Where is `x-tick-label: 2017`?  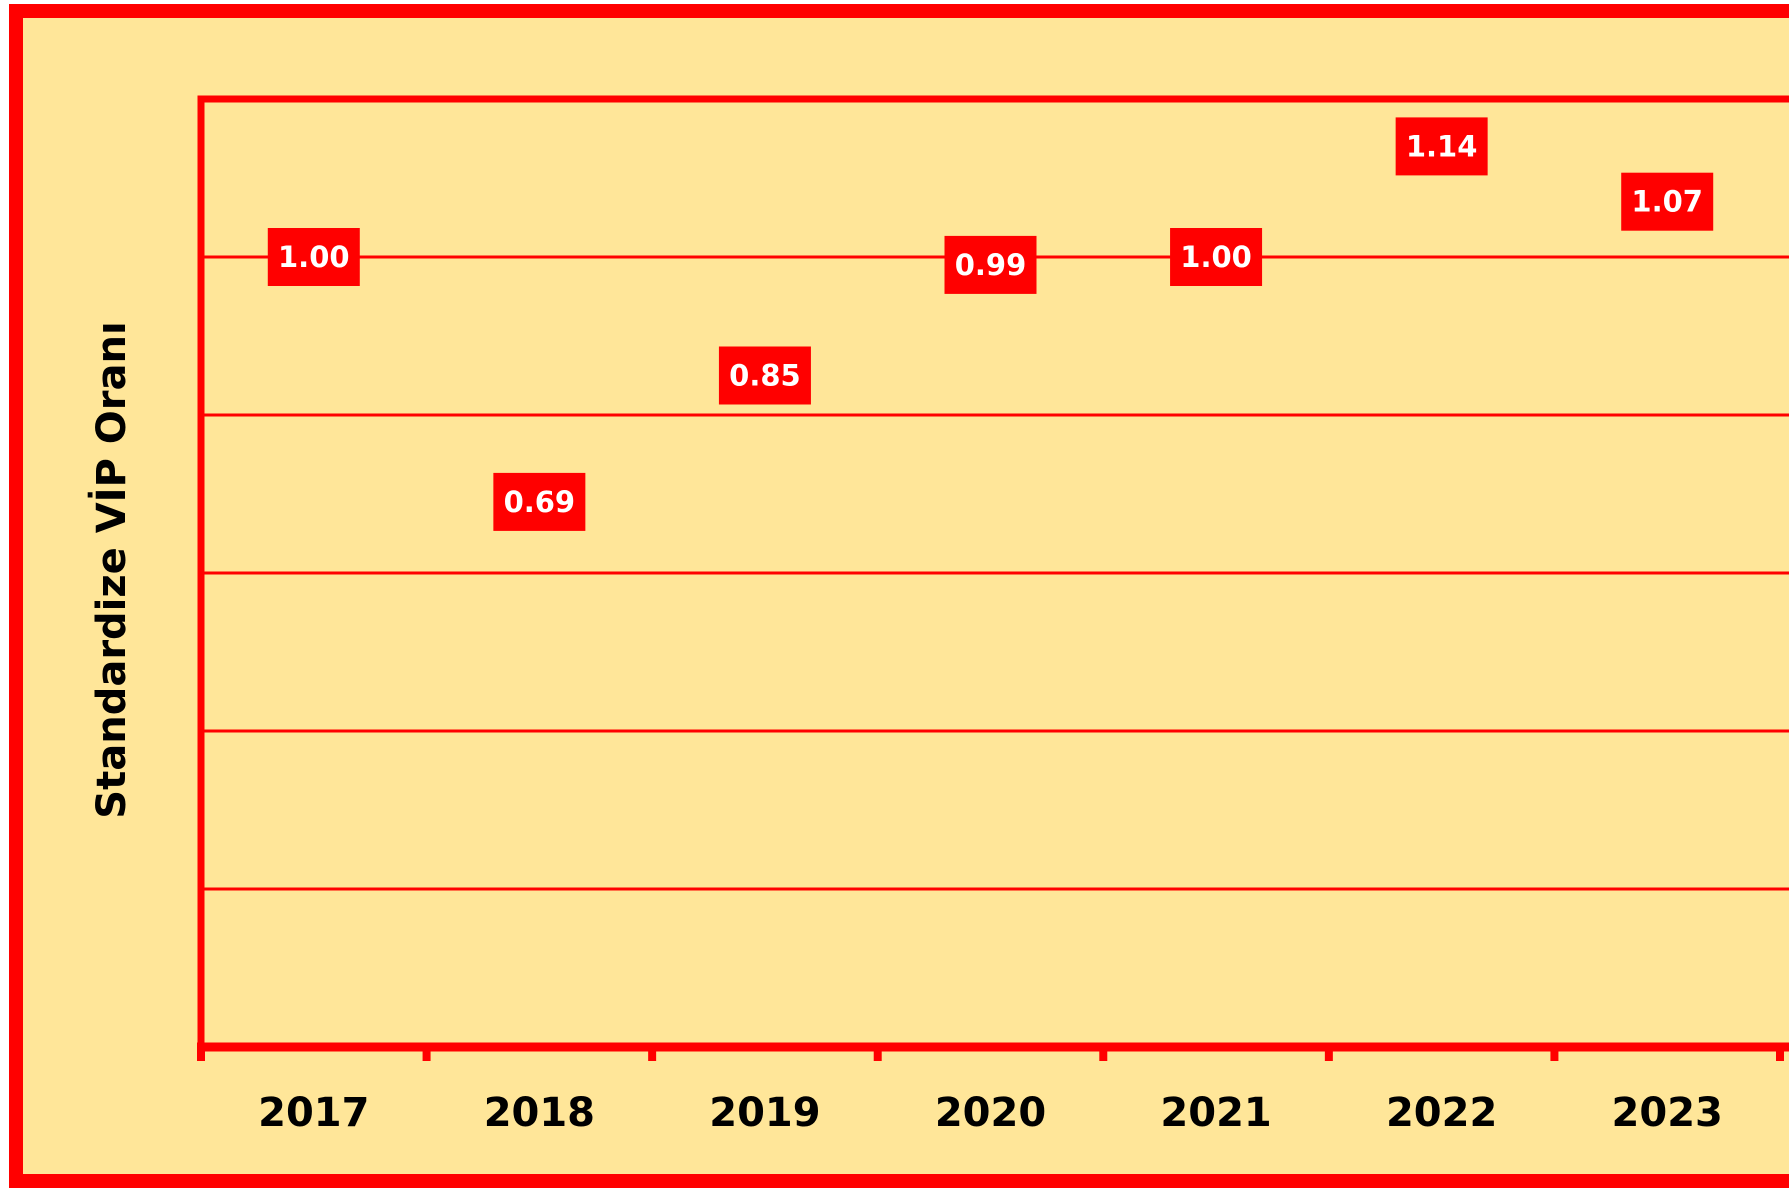
x-tick-label: 2017 is located at coordinates (313, 1113).